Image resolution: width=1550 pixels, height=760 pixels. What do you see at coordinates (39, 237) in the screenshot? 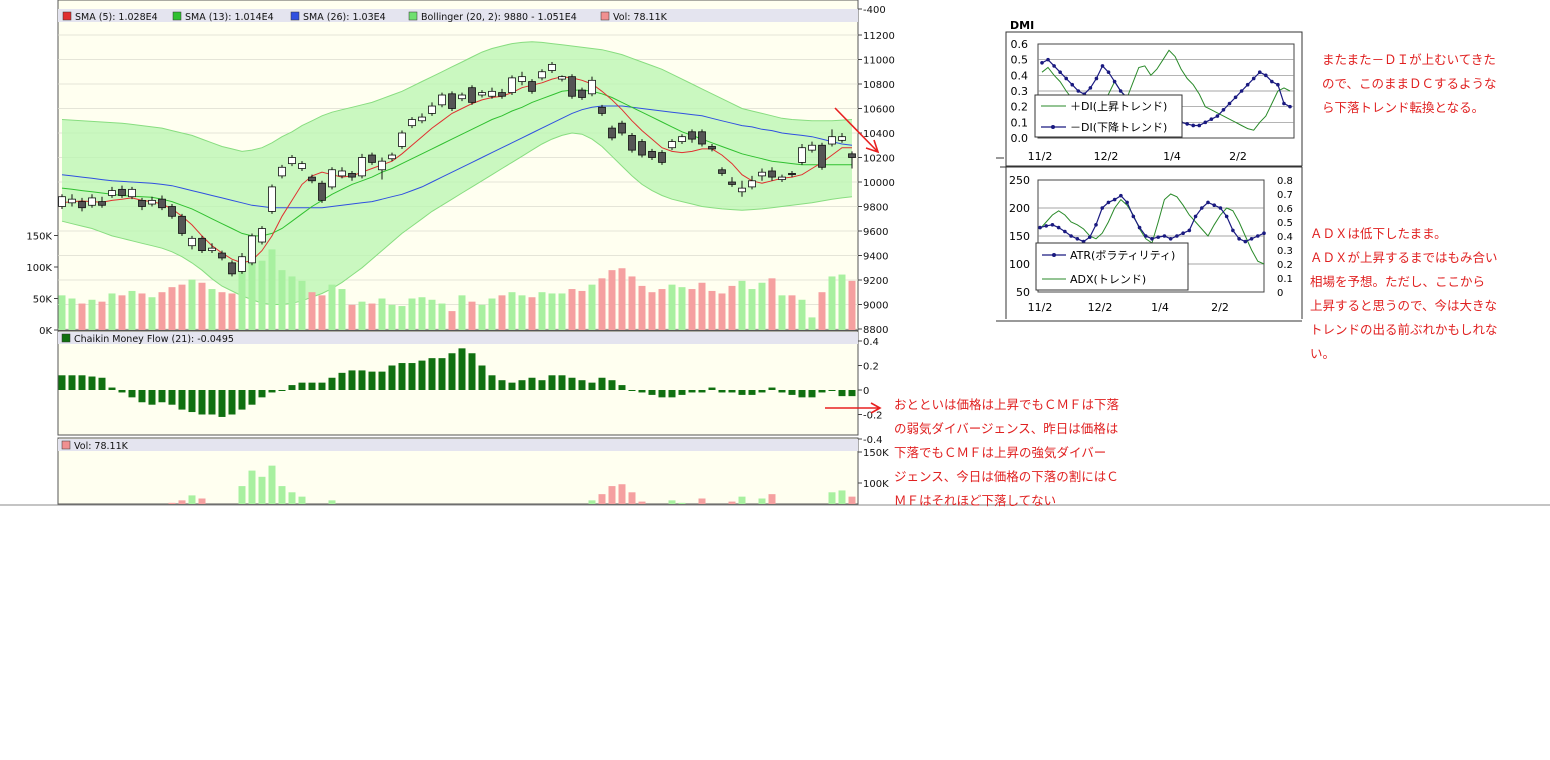
I see `volume-tick-label: 150K` at bounding box center [39, 237].